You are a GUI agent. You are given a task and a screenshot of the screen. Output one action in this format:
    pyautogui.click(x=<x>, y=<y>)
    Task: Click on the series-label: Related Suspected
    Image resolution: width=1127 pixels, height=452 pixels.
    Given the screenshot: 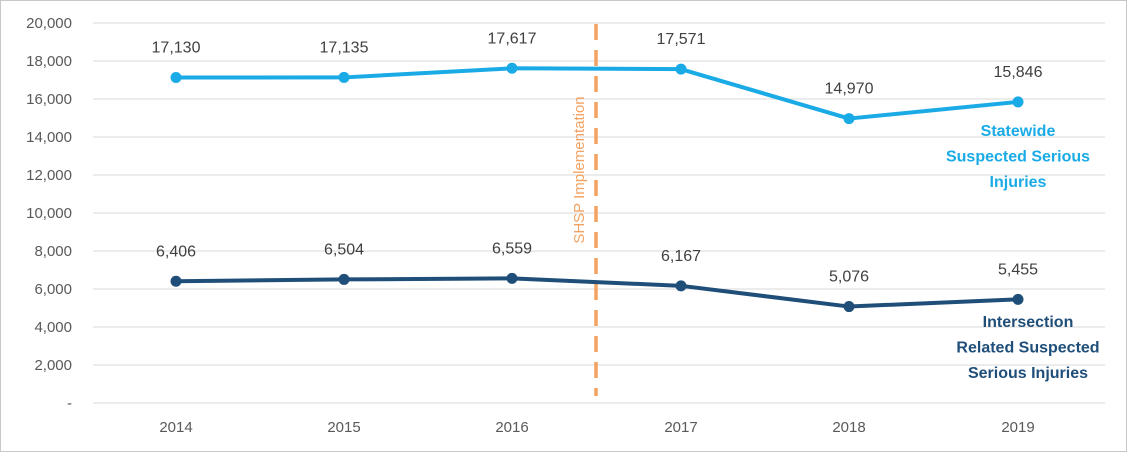 What is the action you would take?
    pyautogui.click(x=1027, y=348)
    